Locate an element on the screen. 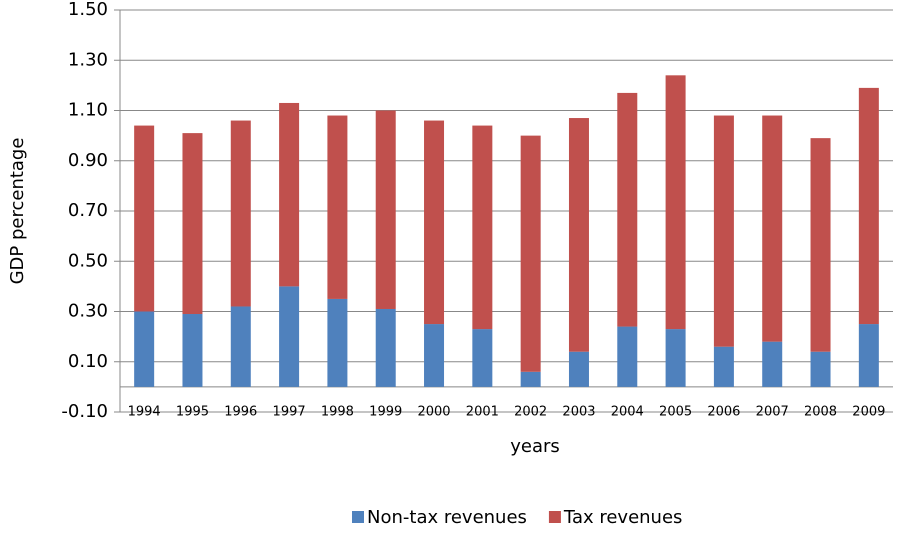 The image size is (897, 533). legend-label: Non-tax revenues is located at coordinates (447, 517).